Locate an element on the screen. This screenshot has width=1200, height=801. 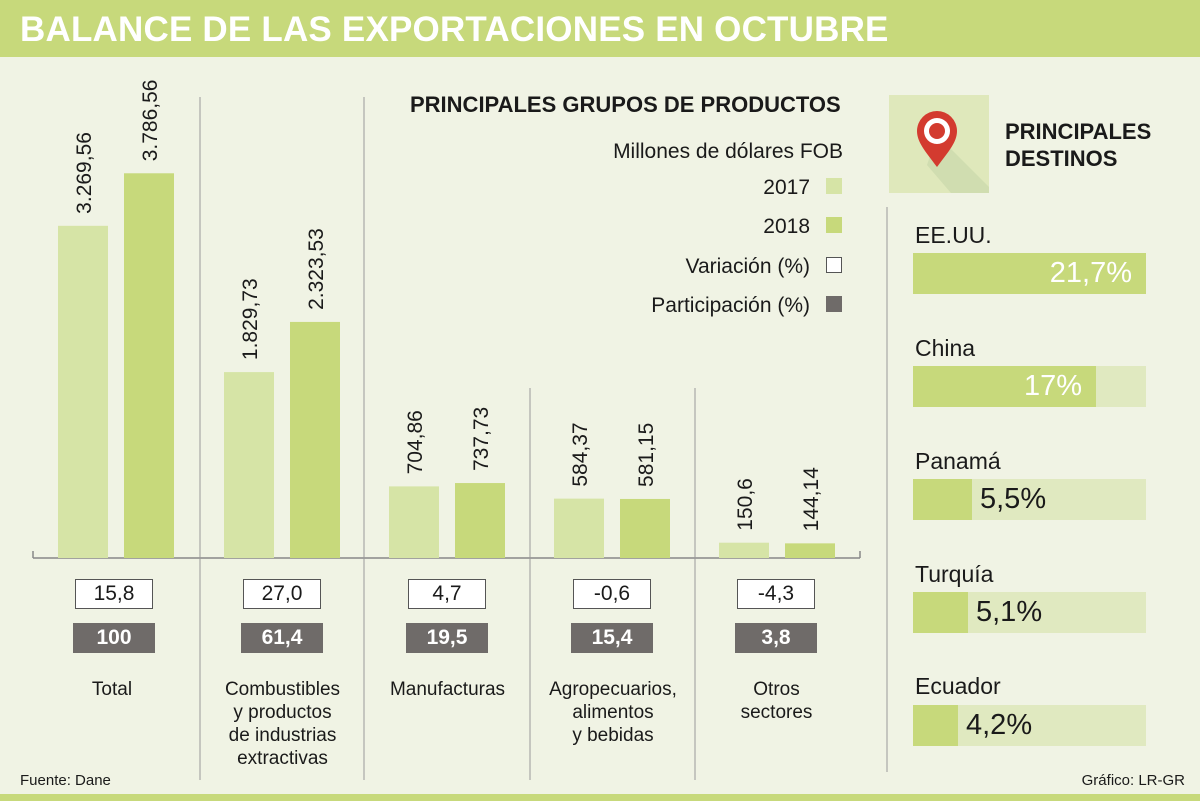
bar-value-label: 581,15 is located at coordinates (646, 455).